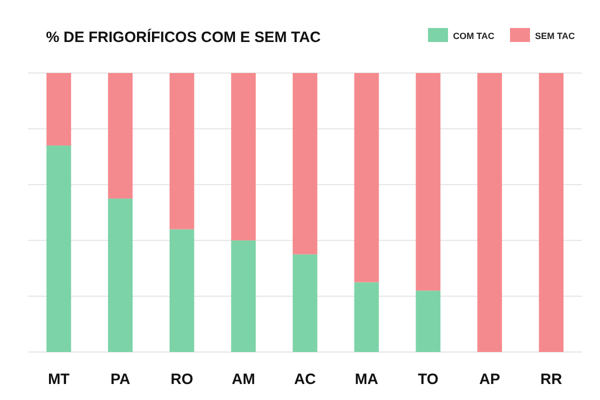  Describe the element at coordinates (59, 379) in the screenshot. I see `x-tick-label: MT` at that location.